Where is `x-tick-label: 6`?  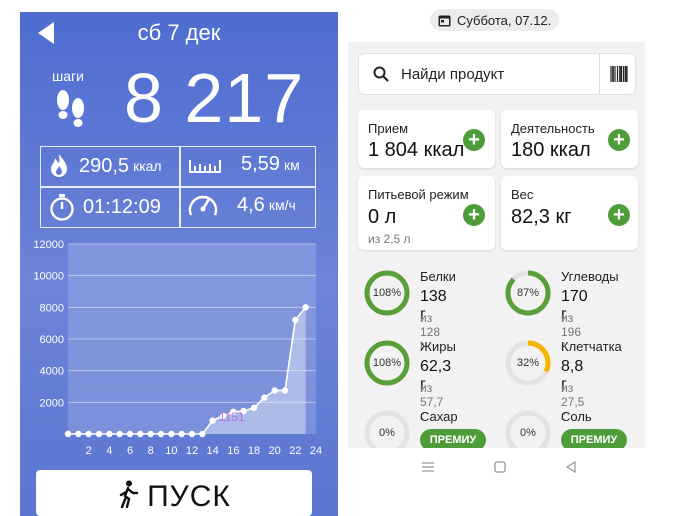 x-tick-label: 6 is located at coordinates (130, 451).